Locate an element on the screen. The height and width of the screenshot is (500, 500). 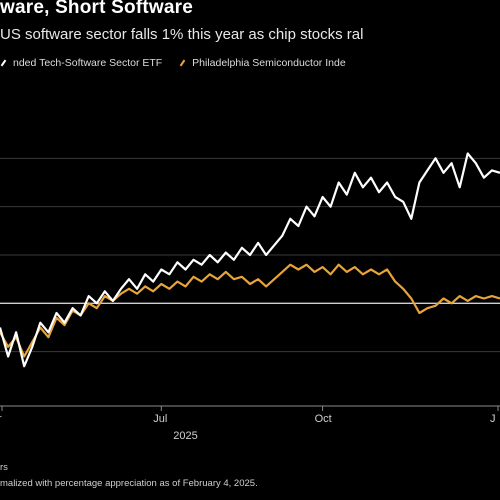
chart-source: rs is located at coordinates (4, 467).